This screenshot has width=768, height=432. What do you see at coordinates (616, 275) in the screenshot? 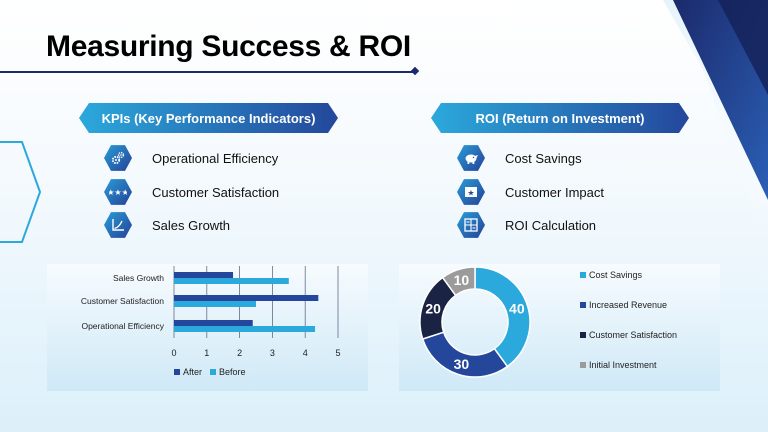
I see `donut-legend-label: Cost Savings` at bounding box center [616, 275].